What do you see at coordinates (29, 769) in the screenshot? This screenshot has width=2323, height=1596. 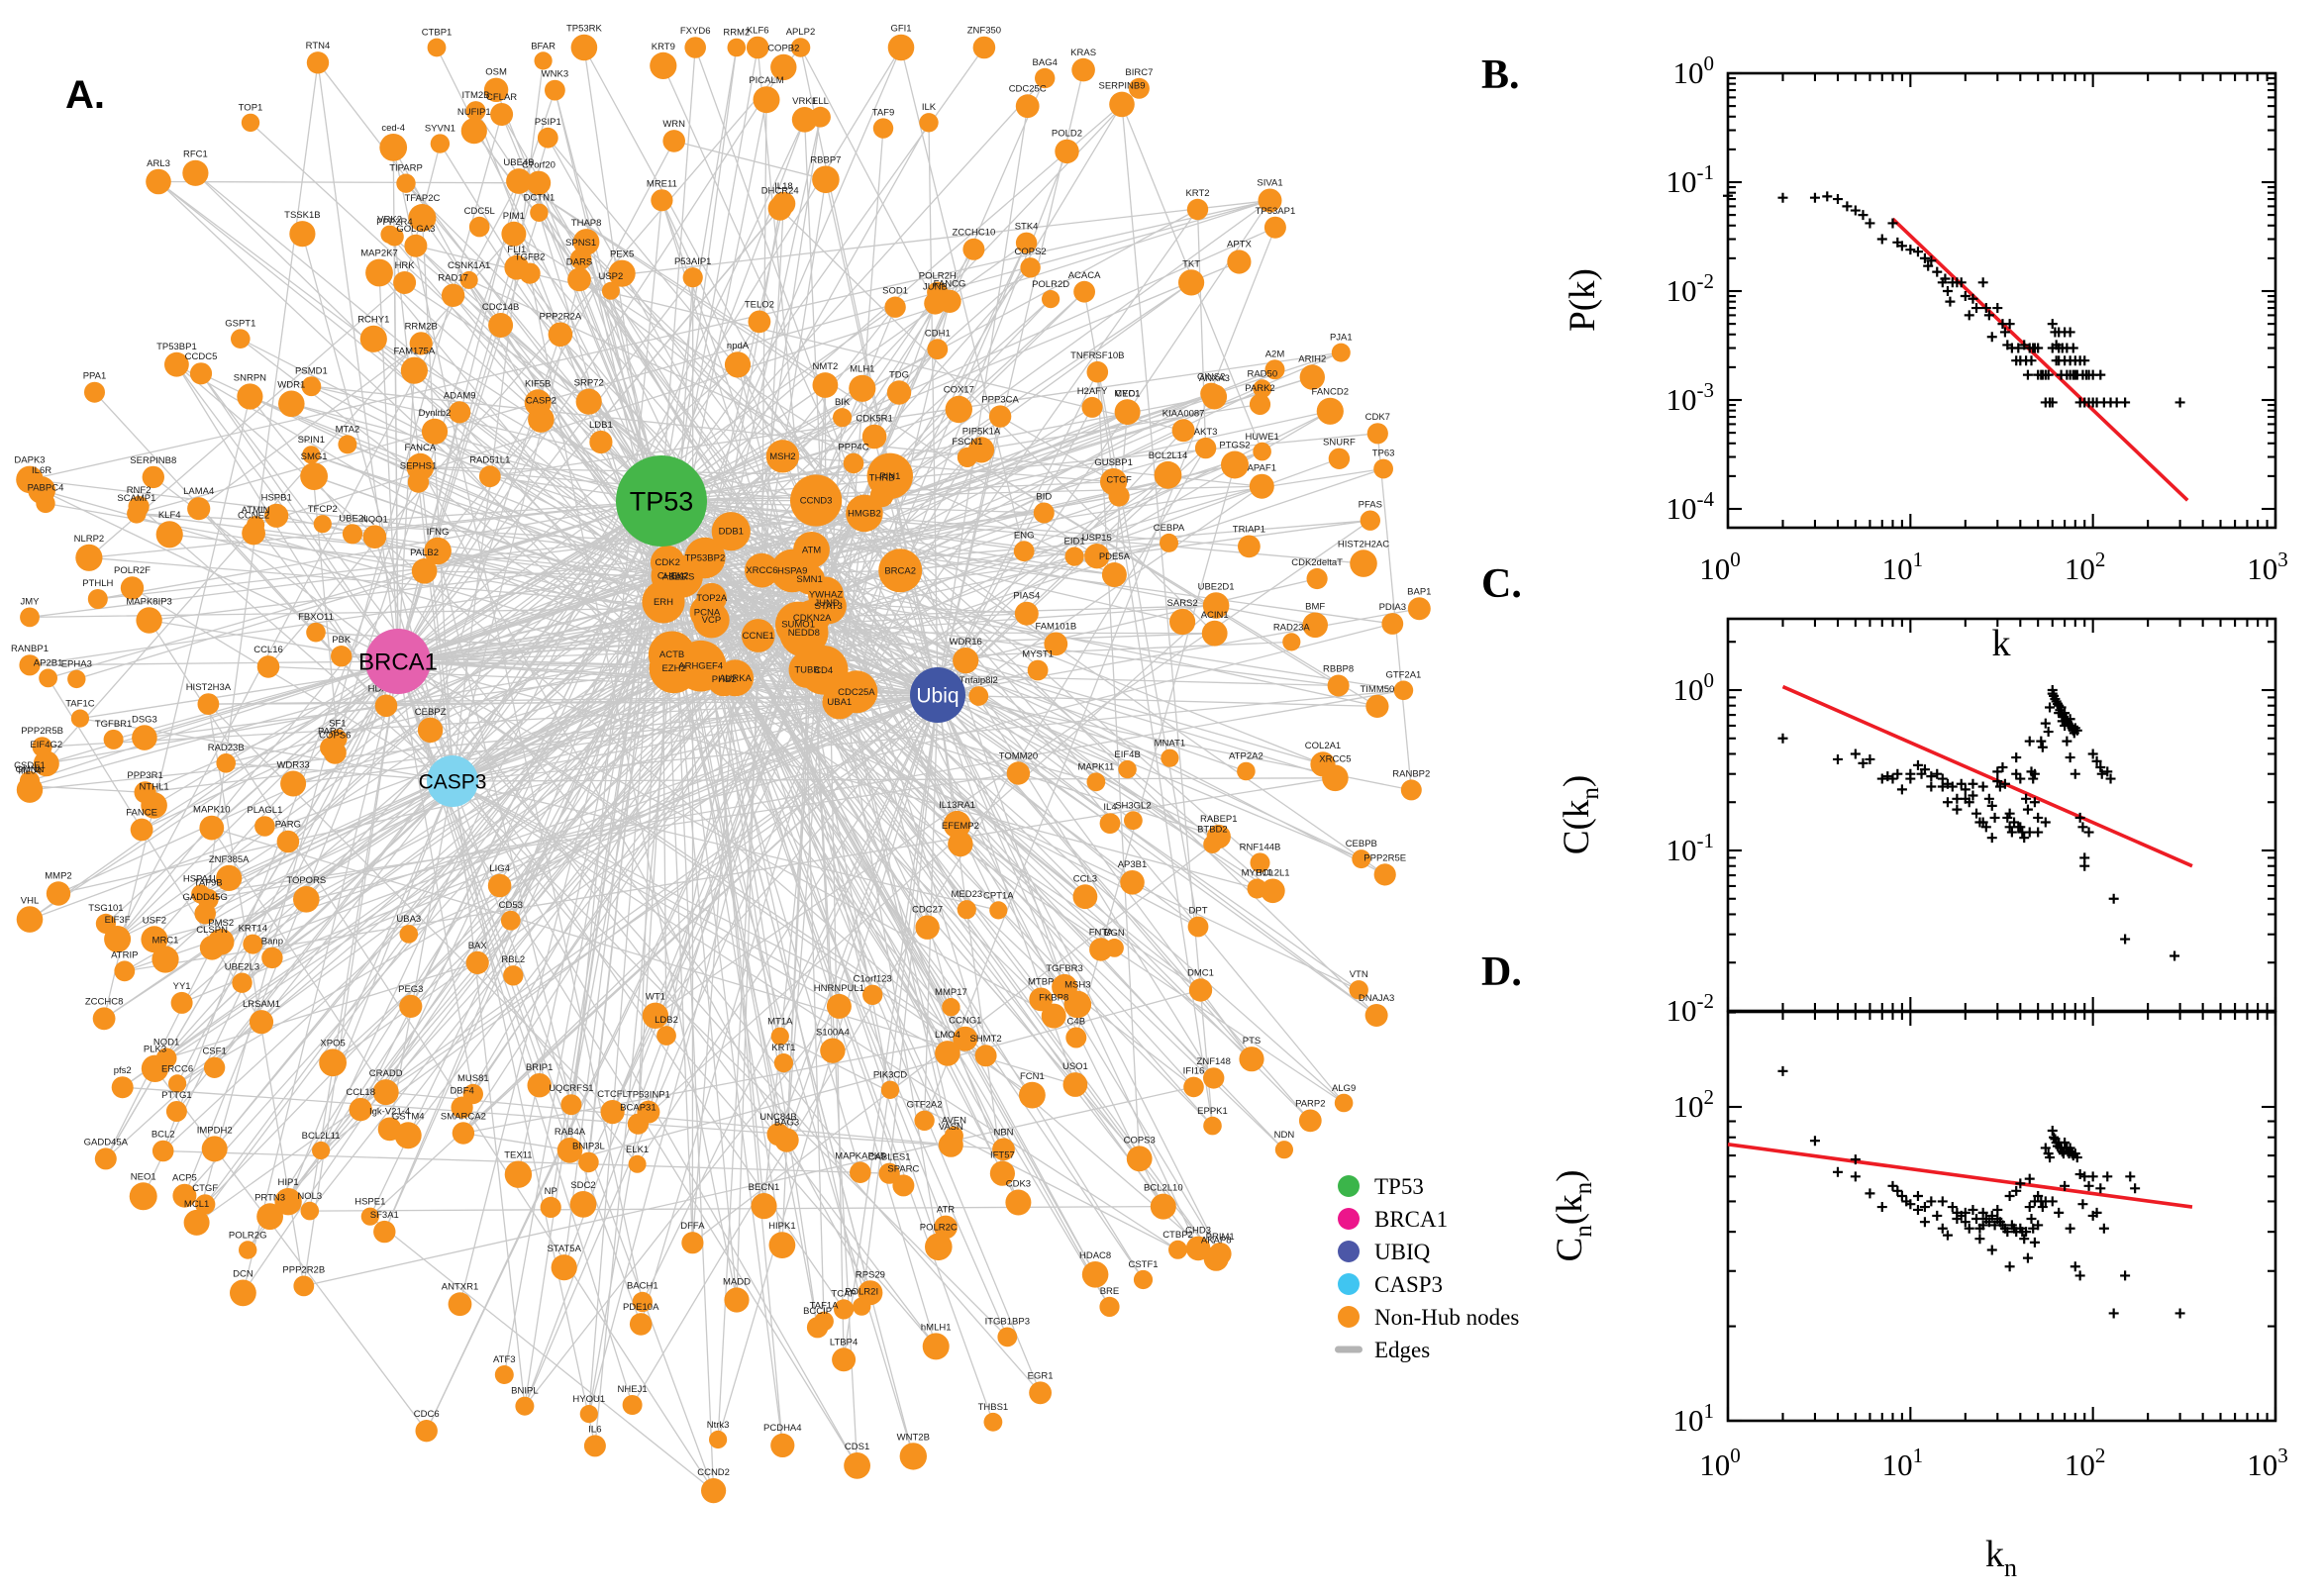 I see `network-node-label: GMNN` at bounding box center [29, 769].